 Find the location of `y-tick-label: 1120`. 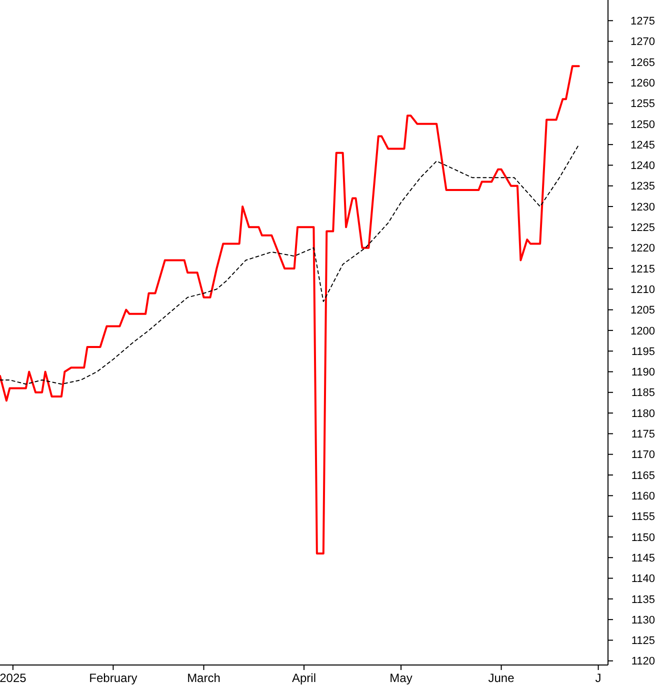

y-tick-label: 1120 is located at coordinates (643, 662).